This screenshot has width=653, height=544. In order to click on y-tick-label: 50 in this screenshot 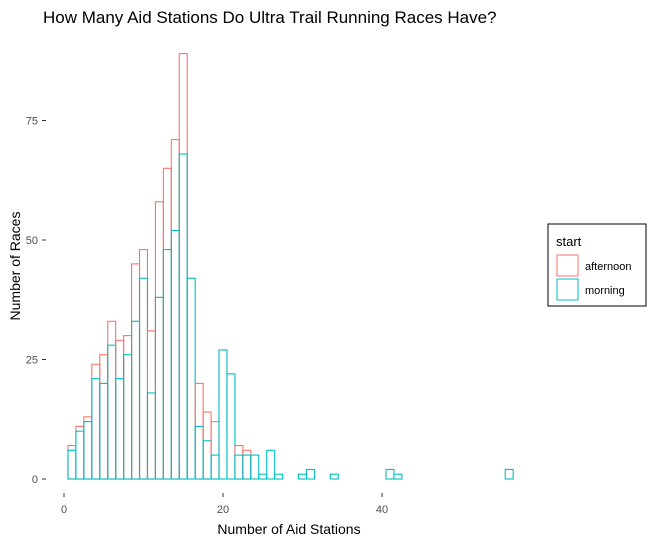, I will do `click(32, 241)`.